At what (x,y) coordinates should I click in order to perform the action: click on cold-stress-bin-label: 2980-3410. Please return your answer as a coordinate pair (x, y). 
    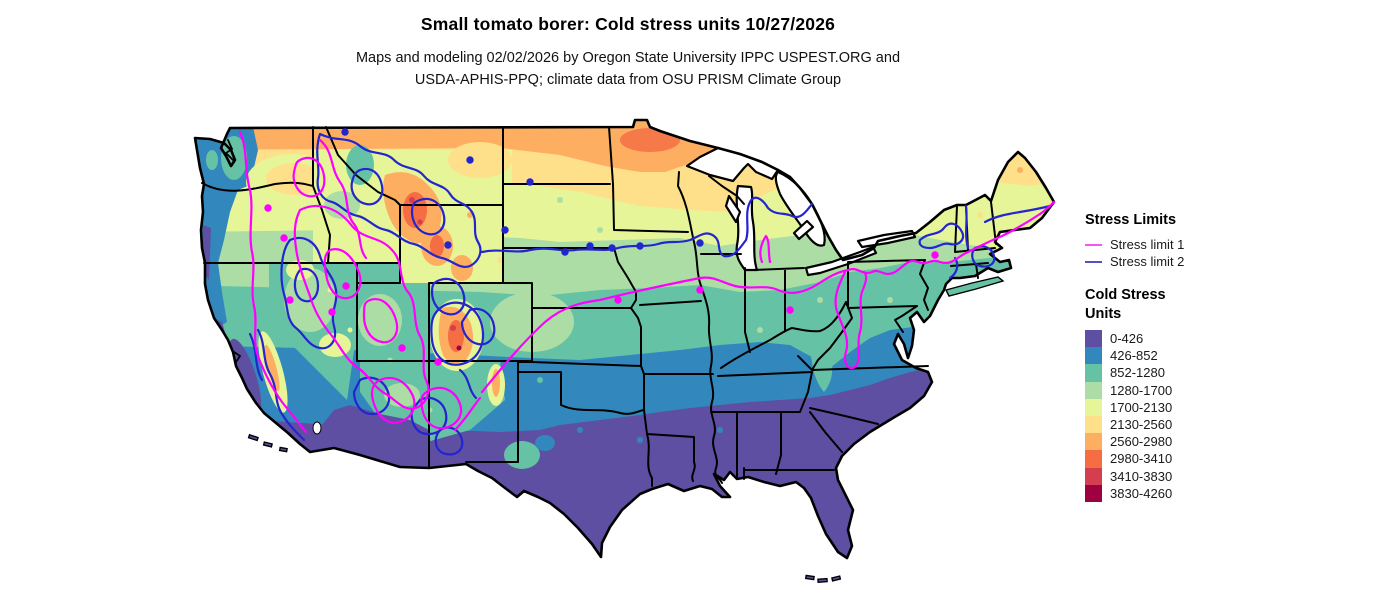
    Looking at the image, I should click on (1141, 459).